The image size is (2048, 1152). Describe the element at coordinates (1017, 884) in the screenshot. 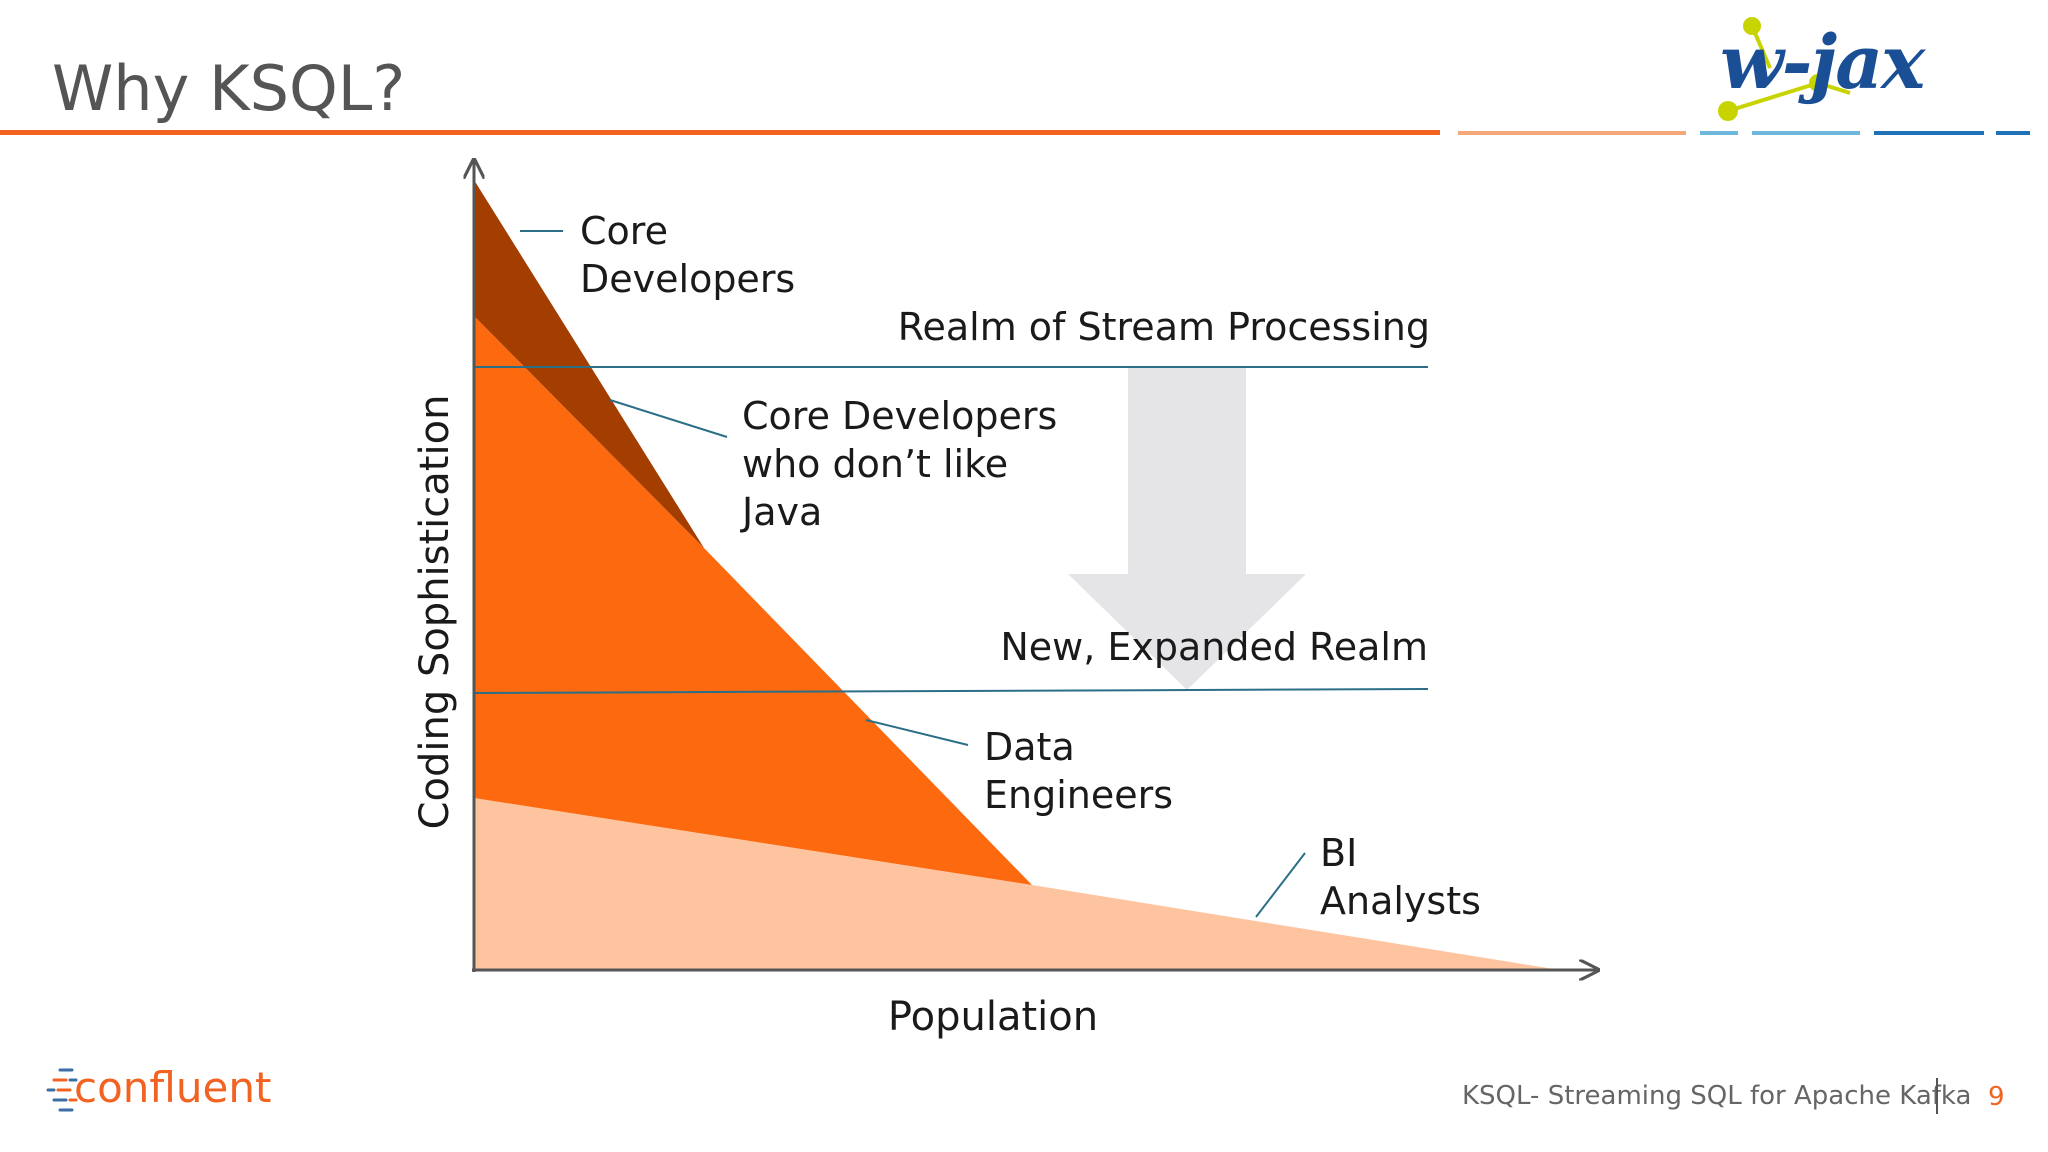

I see `bi-analysts-region` at that location.